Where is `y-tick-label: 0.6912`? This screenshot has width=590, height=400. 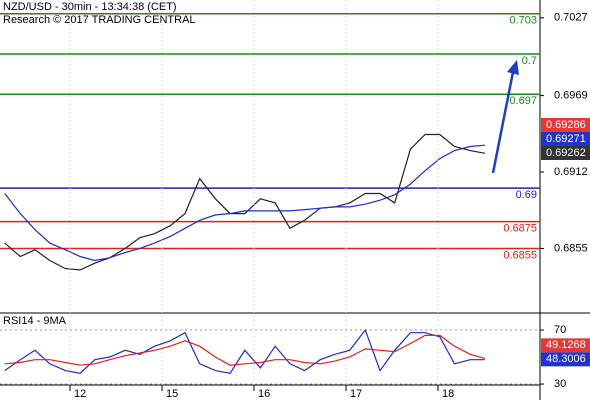 y-tick-label: 0.6912 is located at coordinates (571, 172).